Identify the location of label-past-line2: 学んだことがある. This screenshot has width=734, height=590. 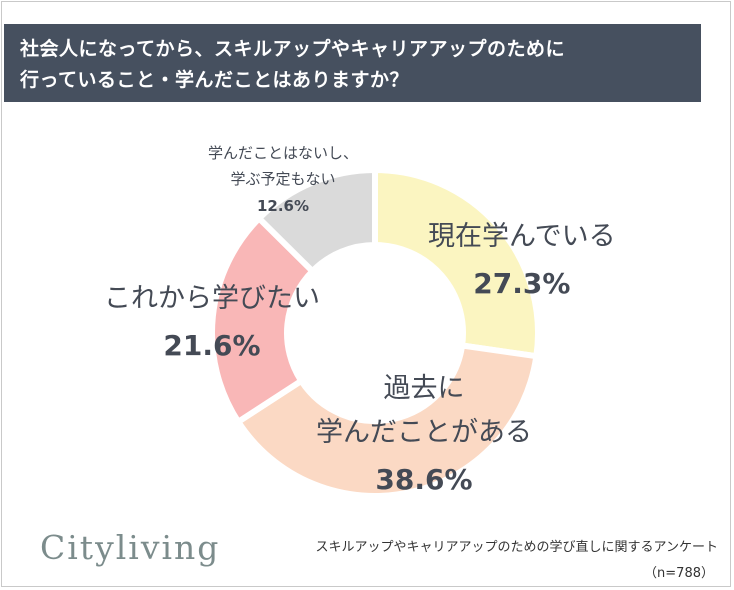
(424, 432).